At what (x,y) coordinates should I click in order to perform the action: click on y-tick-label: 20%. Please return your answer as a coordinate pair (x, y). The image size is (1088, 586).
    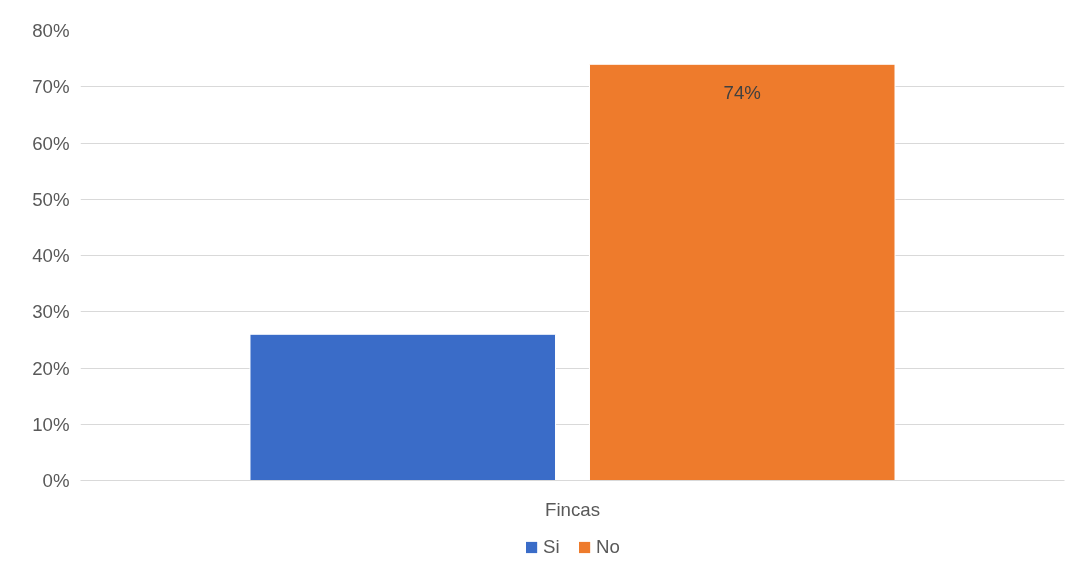
    Looking at the image, I should click on (51, 368).